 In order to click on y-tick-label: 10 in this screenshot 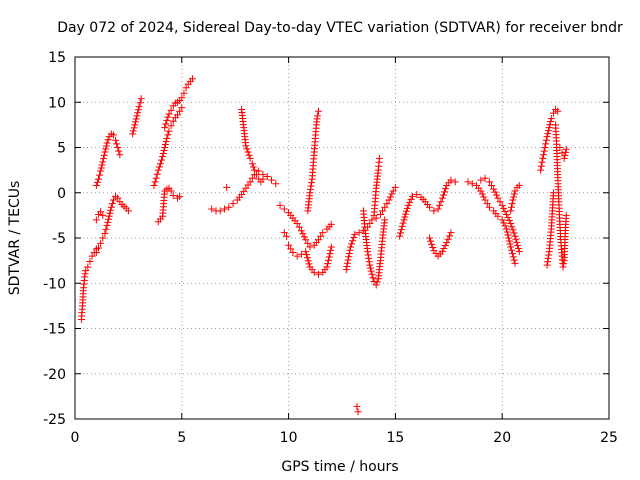, I will do `click(57, 103)`.